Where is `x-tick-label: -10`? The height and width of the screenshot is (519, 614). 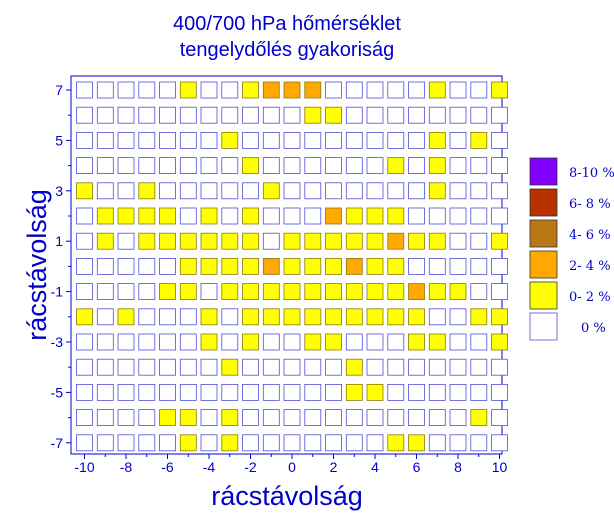
x-tick-label: -10 is located at coordinates (84, 467).